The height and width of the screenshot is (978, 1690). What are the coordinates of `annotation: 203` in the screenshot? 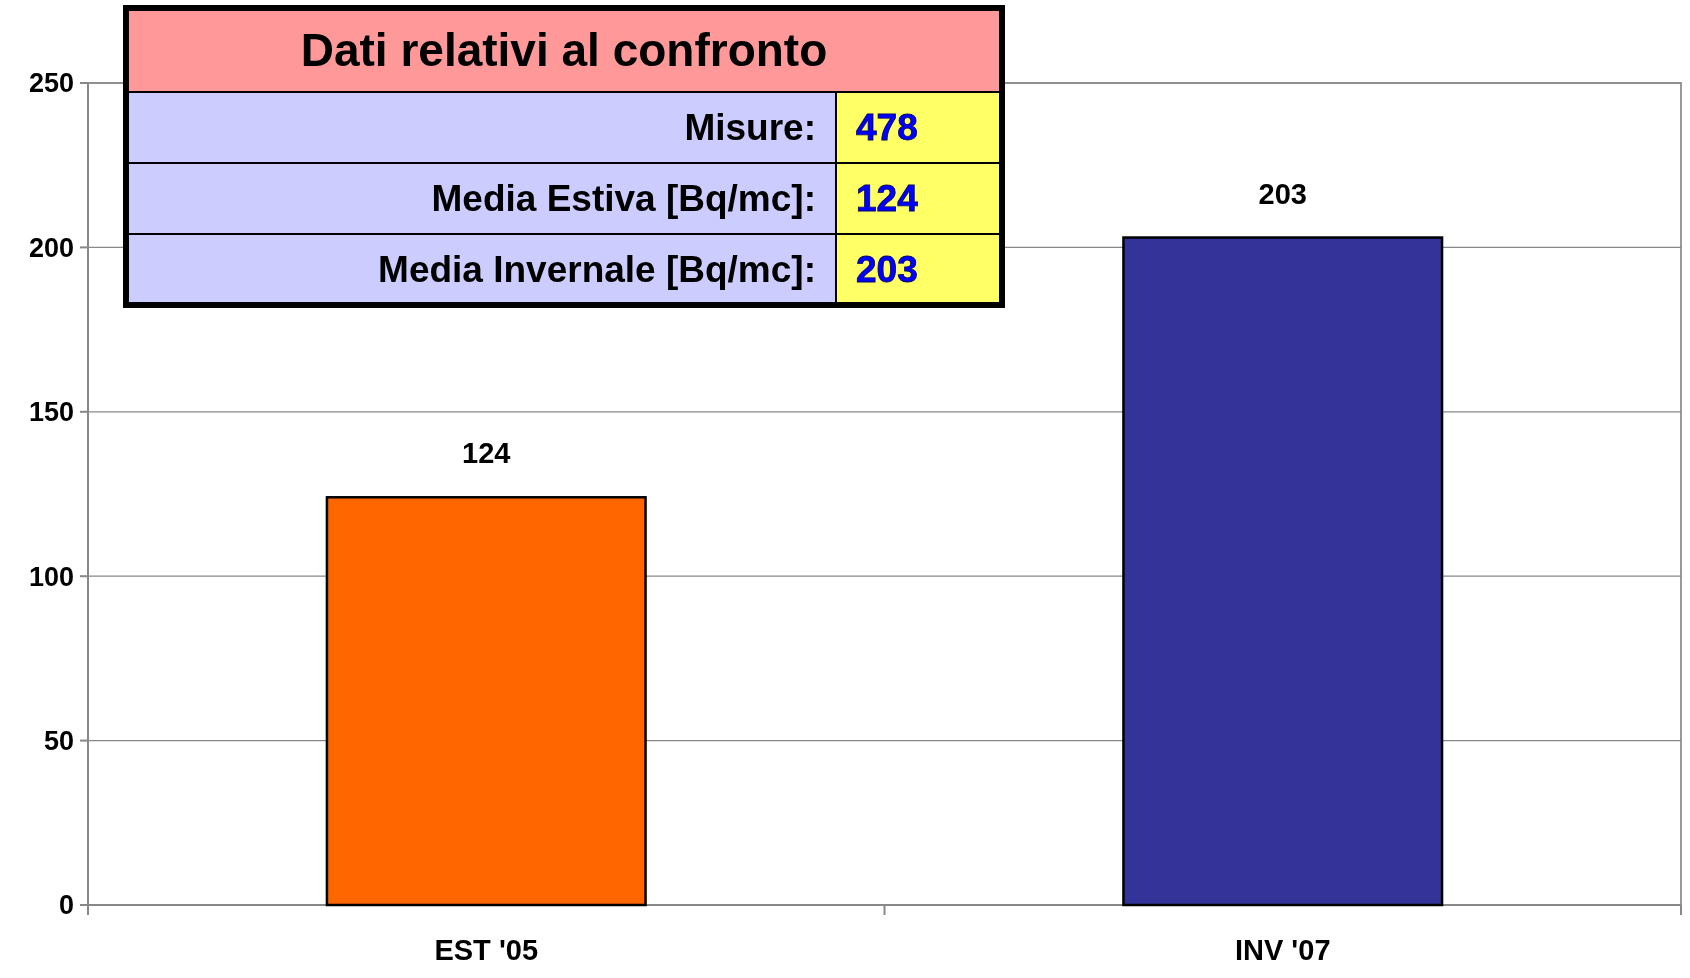 It's located at (887, 270).